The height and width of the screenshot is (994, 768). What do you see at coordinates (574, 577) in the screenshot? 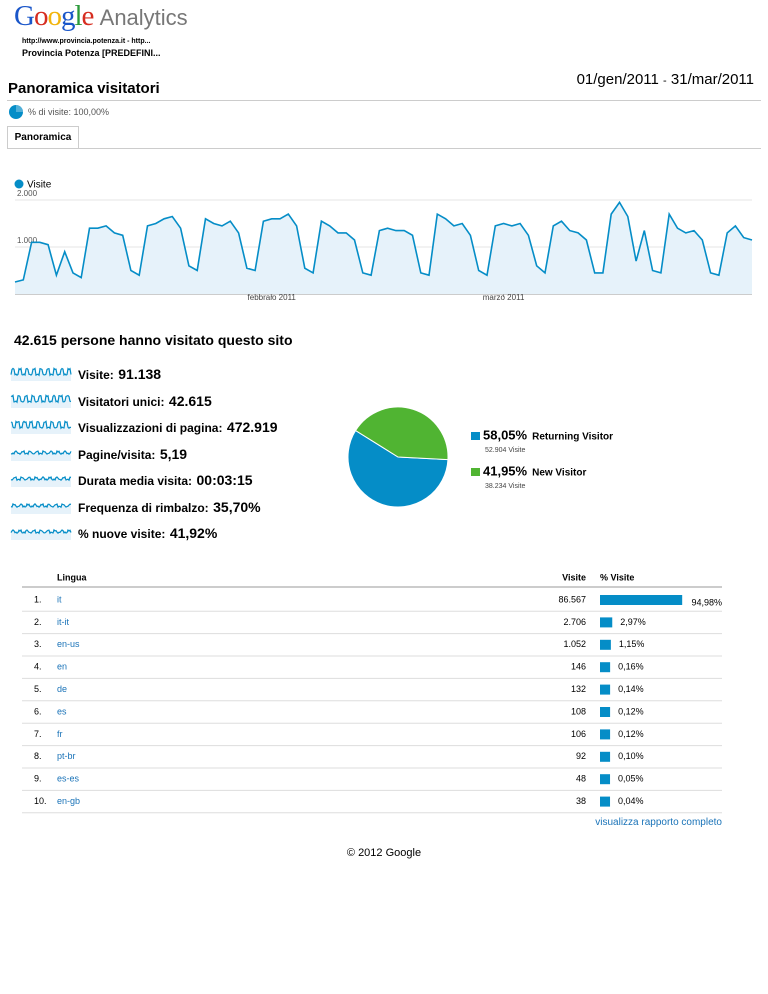
I see `column-header: Visite` at bounding box center [574, 577].